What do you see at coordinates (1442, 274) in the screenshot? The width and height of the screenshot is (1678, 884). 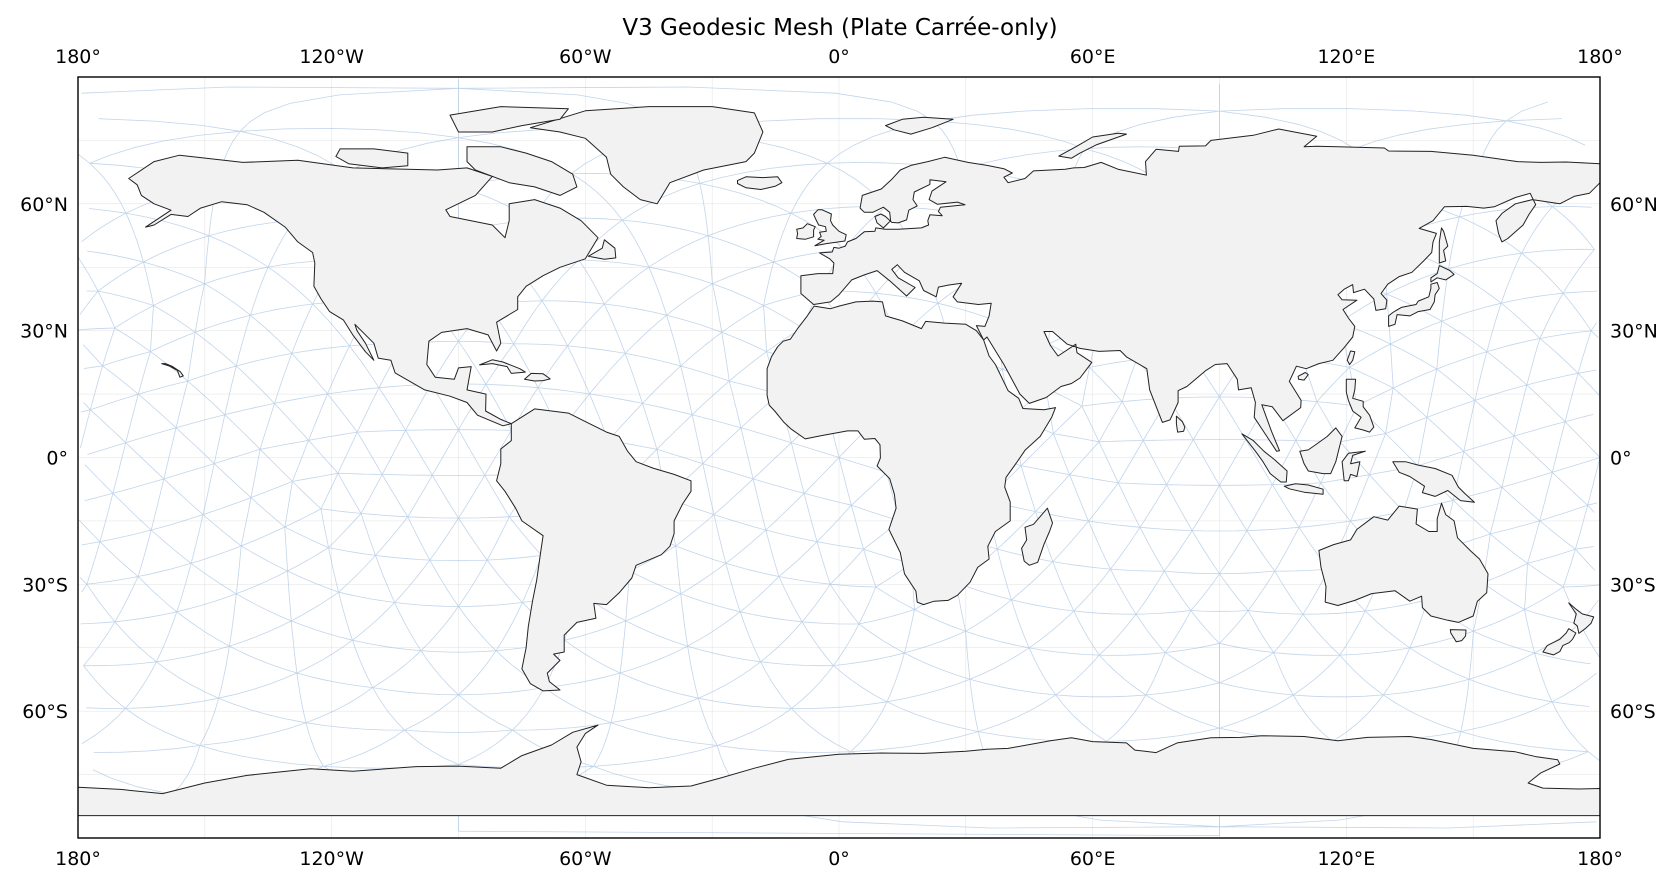 I see `land-hokkaido` at bounding box center [1442, 274].